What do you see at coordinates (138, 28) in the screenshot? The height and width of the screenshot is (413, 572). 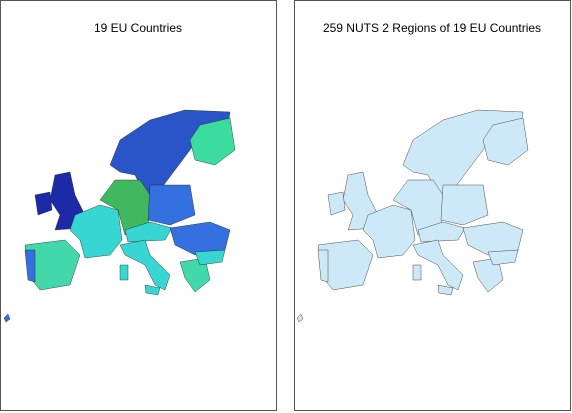 I see `panel-title: 19 EU Countries` at bounding box center [138, 28].